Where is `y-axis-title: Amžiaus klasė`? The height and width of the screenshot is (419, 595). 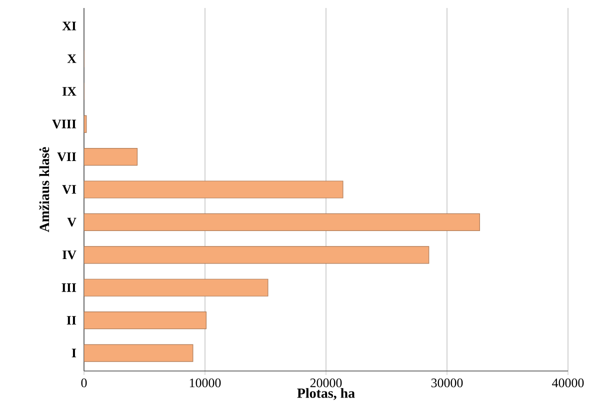 y-axis-title: Amžiaus klasė is located at coordinates (44, 189).